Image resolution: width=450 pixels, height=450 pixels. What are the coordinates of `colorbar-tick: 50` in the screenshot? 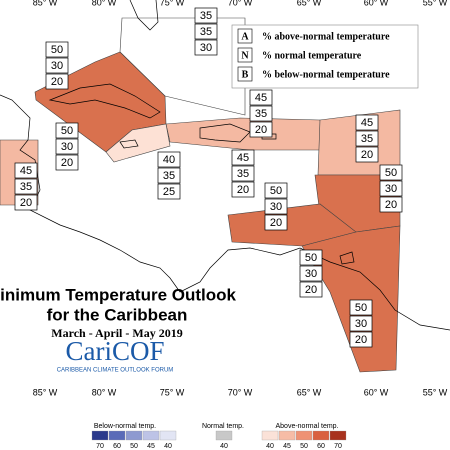 It's located at (304, 446).